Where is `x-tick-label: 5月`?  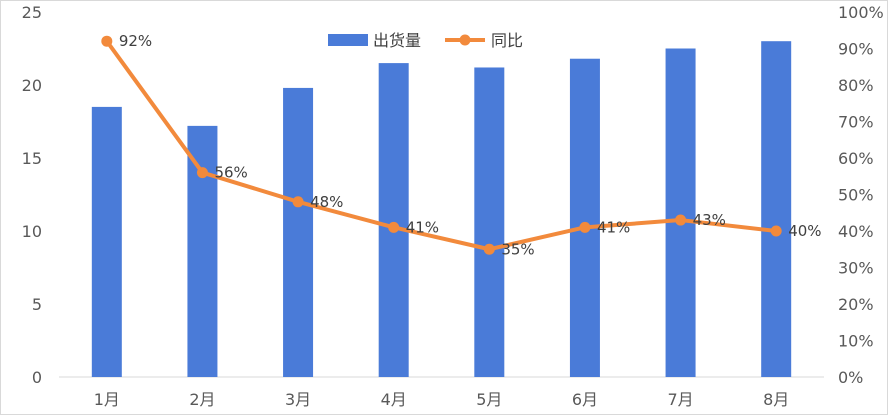 x-tick-label: 5月 is located at coordinates (489, 399).